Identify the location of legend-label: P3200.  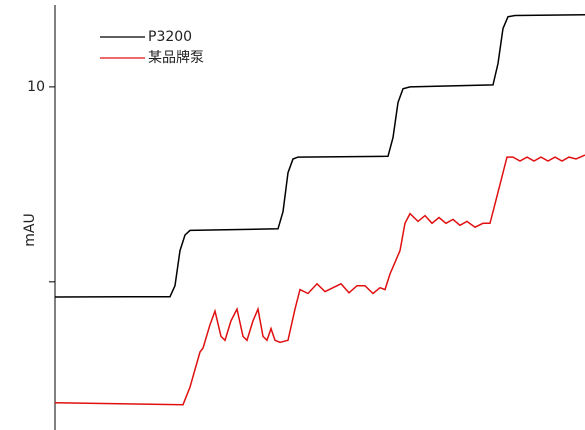
(170, 37).